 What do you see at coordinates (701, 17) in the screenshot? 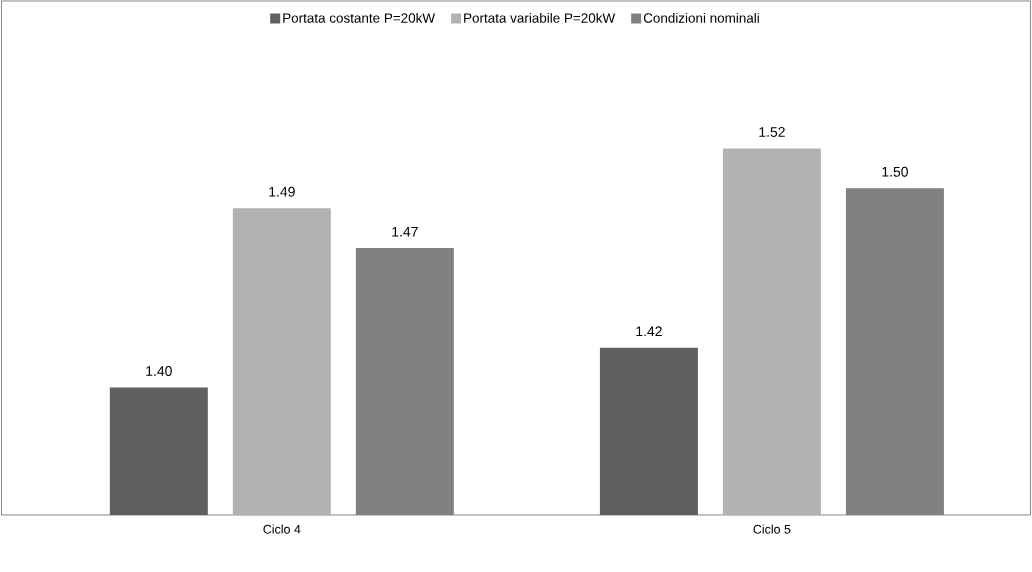
I see `legend-label: Condizioni nominali` at bounding box center [701, 17].